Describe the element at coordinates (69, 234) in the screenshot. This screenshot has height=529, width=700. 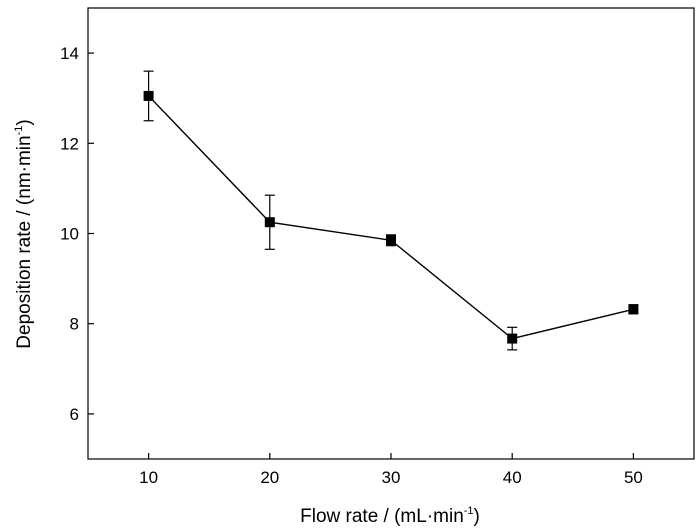
I see `y-tick-label: 10` at that location.